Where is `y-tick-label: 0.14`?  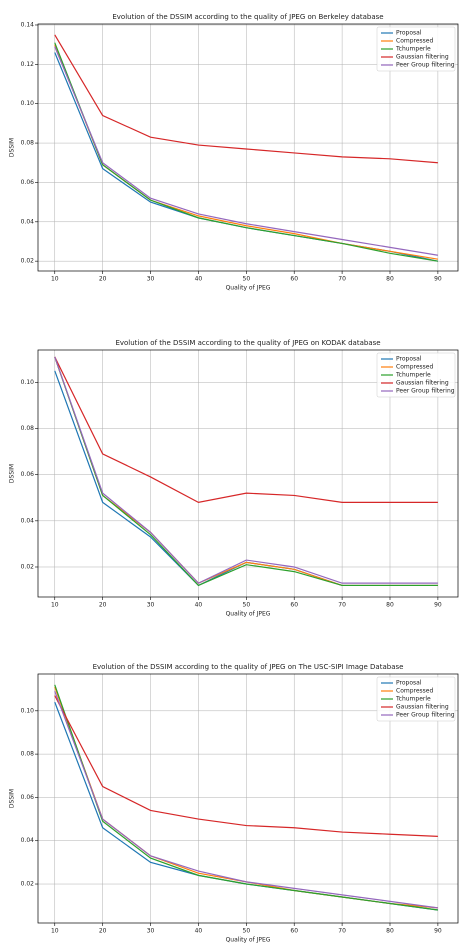
y-tick-label: 0.14 is located at coordinates (28, 24).